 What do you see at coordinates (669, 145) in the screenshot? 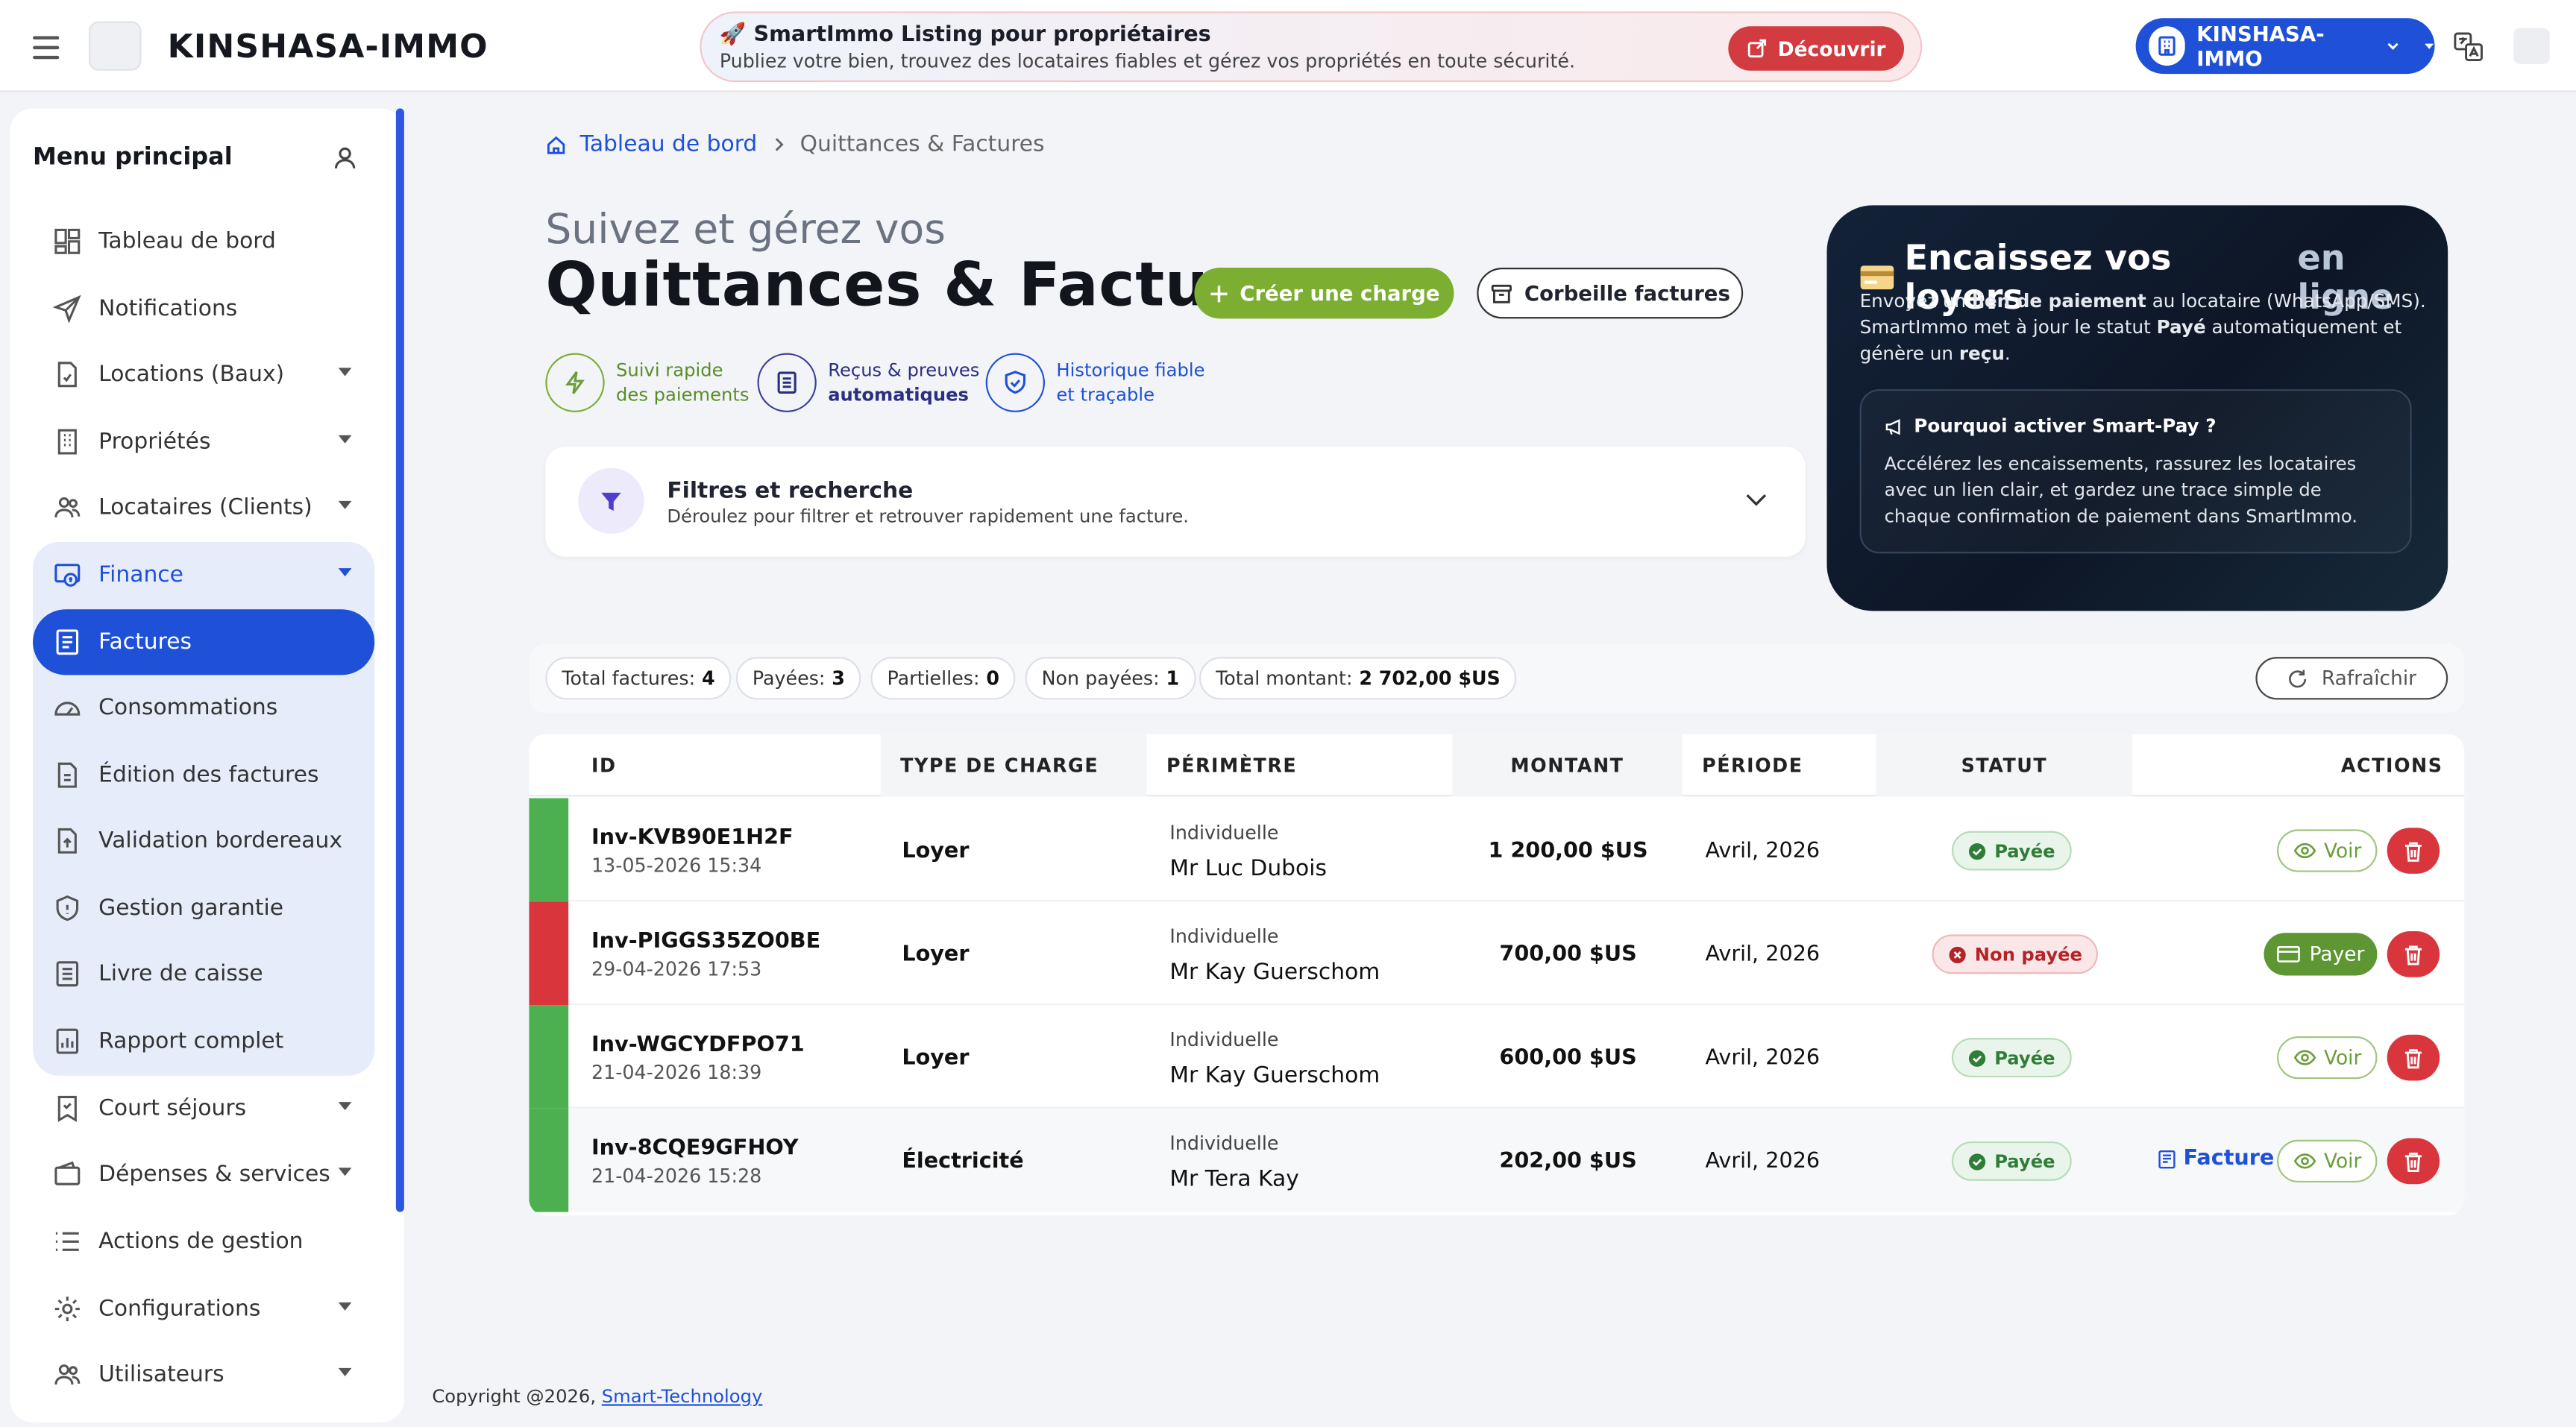
I see `breadcrumb-home: Tableau de bord` at bounding box center [669, 145].